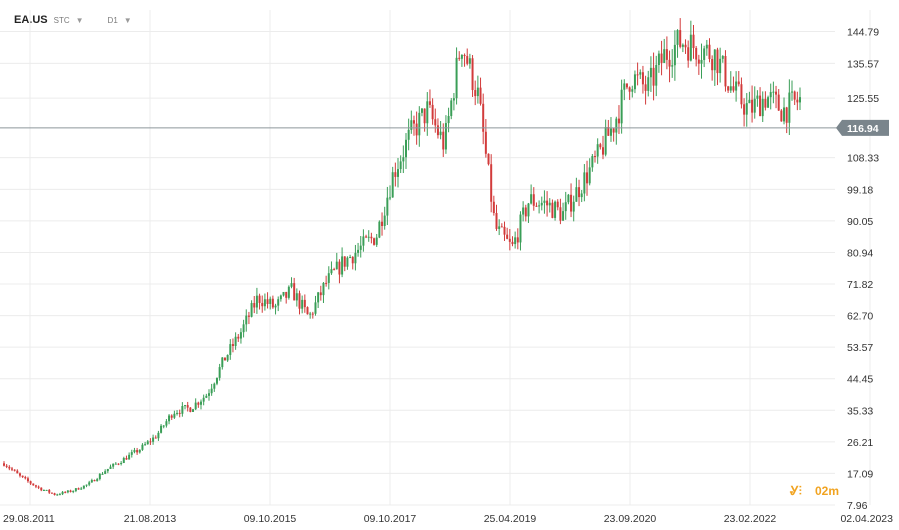  Describe the element at coordinates (863, 99) in the screenshot. I see `y-tick-label: 125.55` at that location.